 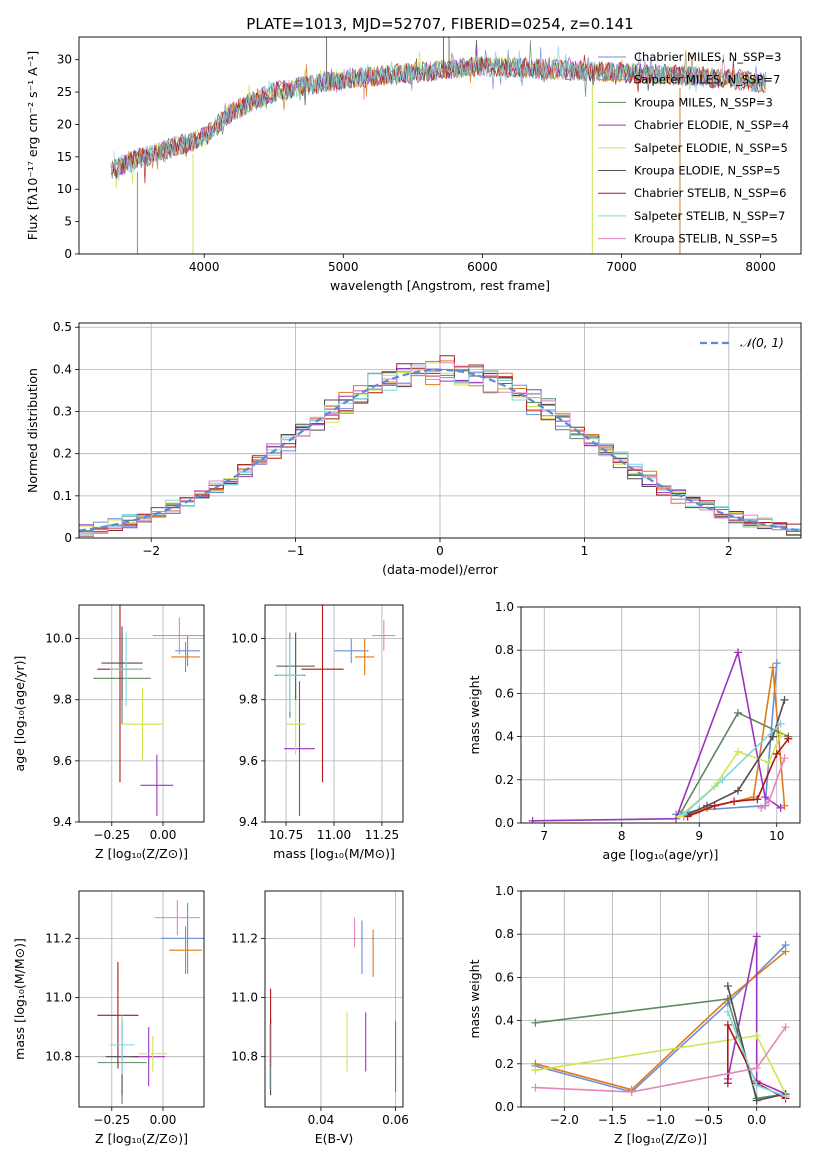 I want to click on y-tick-label: 10.0, so click(x=244, y=639).